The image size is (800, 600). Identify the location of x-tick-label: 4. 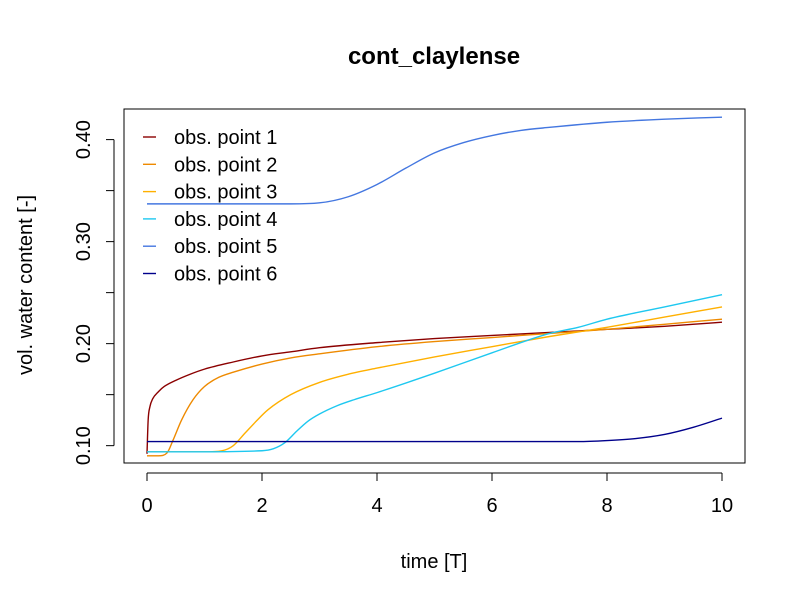
(376, 506).